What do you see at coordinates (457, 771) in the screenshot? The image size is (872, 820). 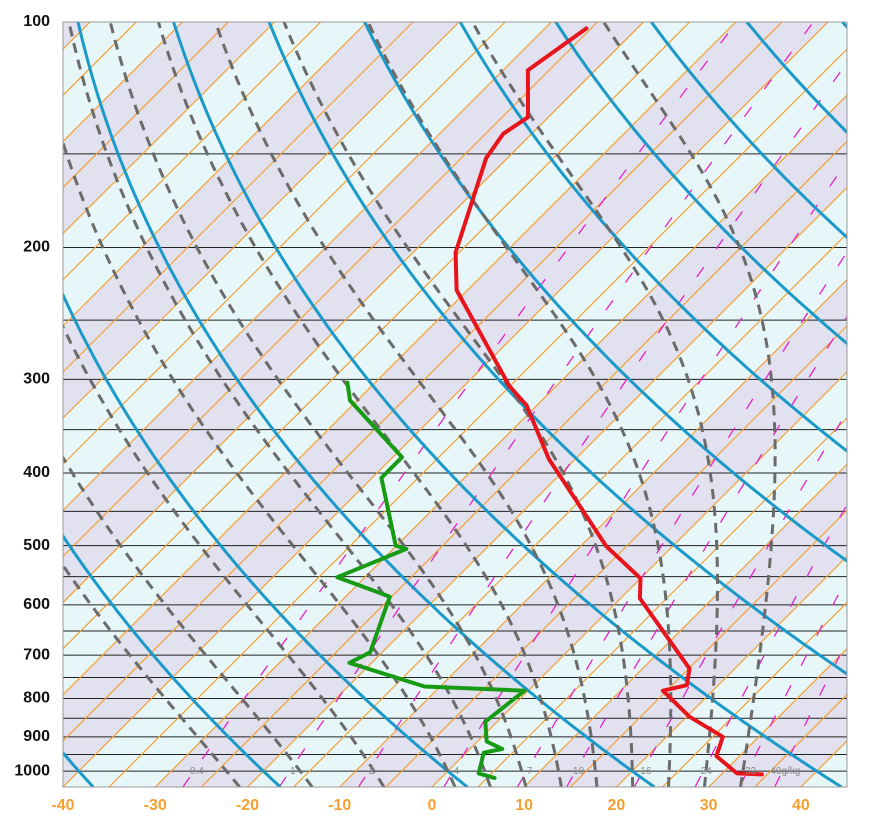 I see `mixing-ratio-label: 4` at bounding box center [457, 771].